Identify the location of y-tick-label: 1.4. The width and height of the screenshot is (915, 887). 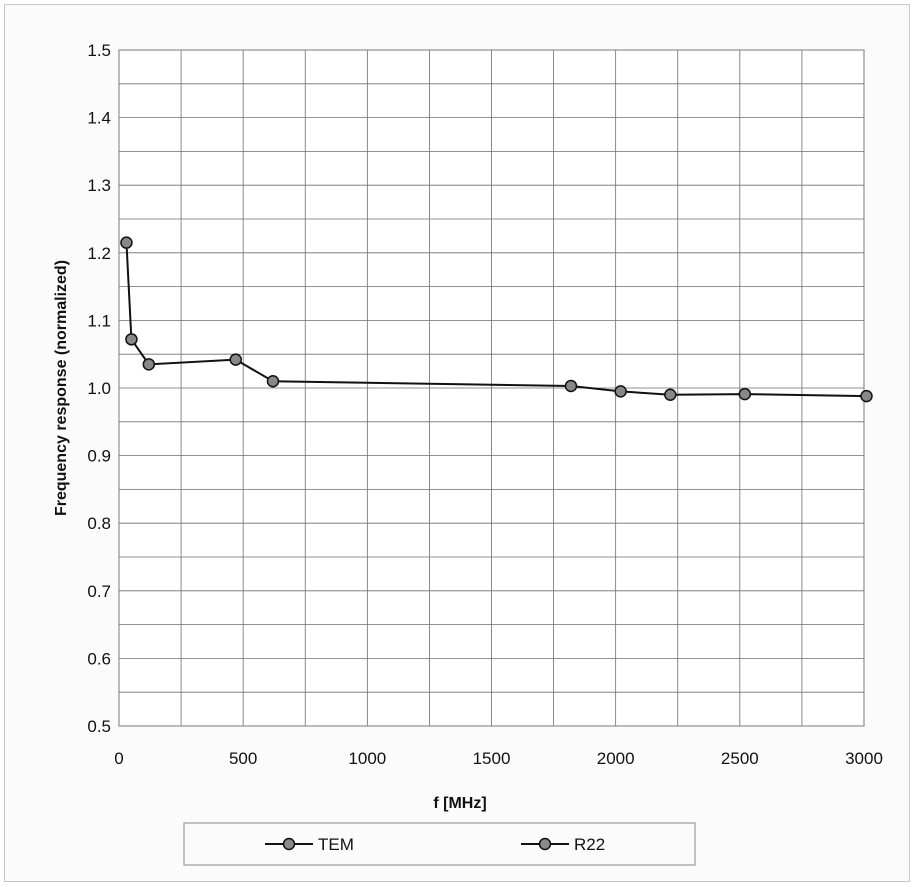
(99, 118).